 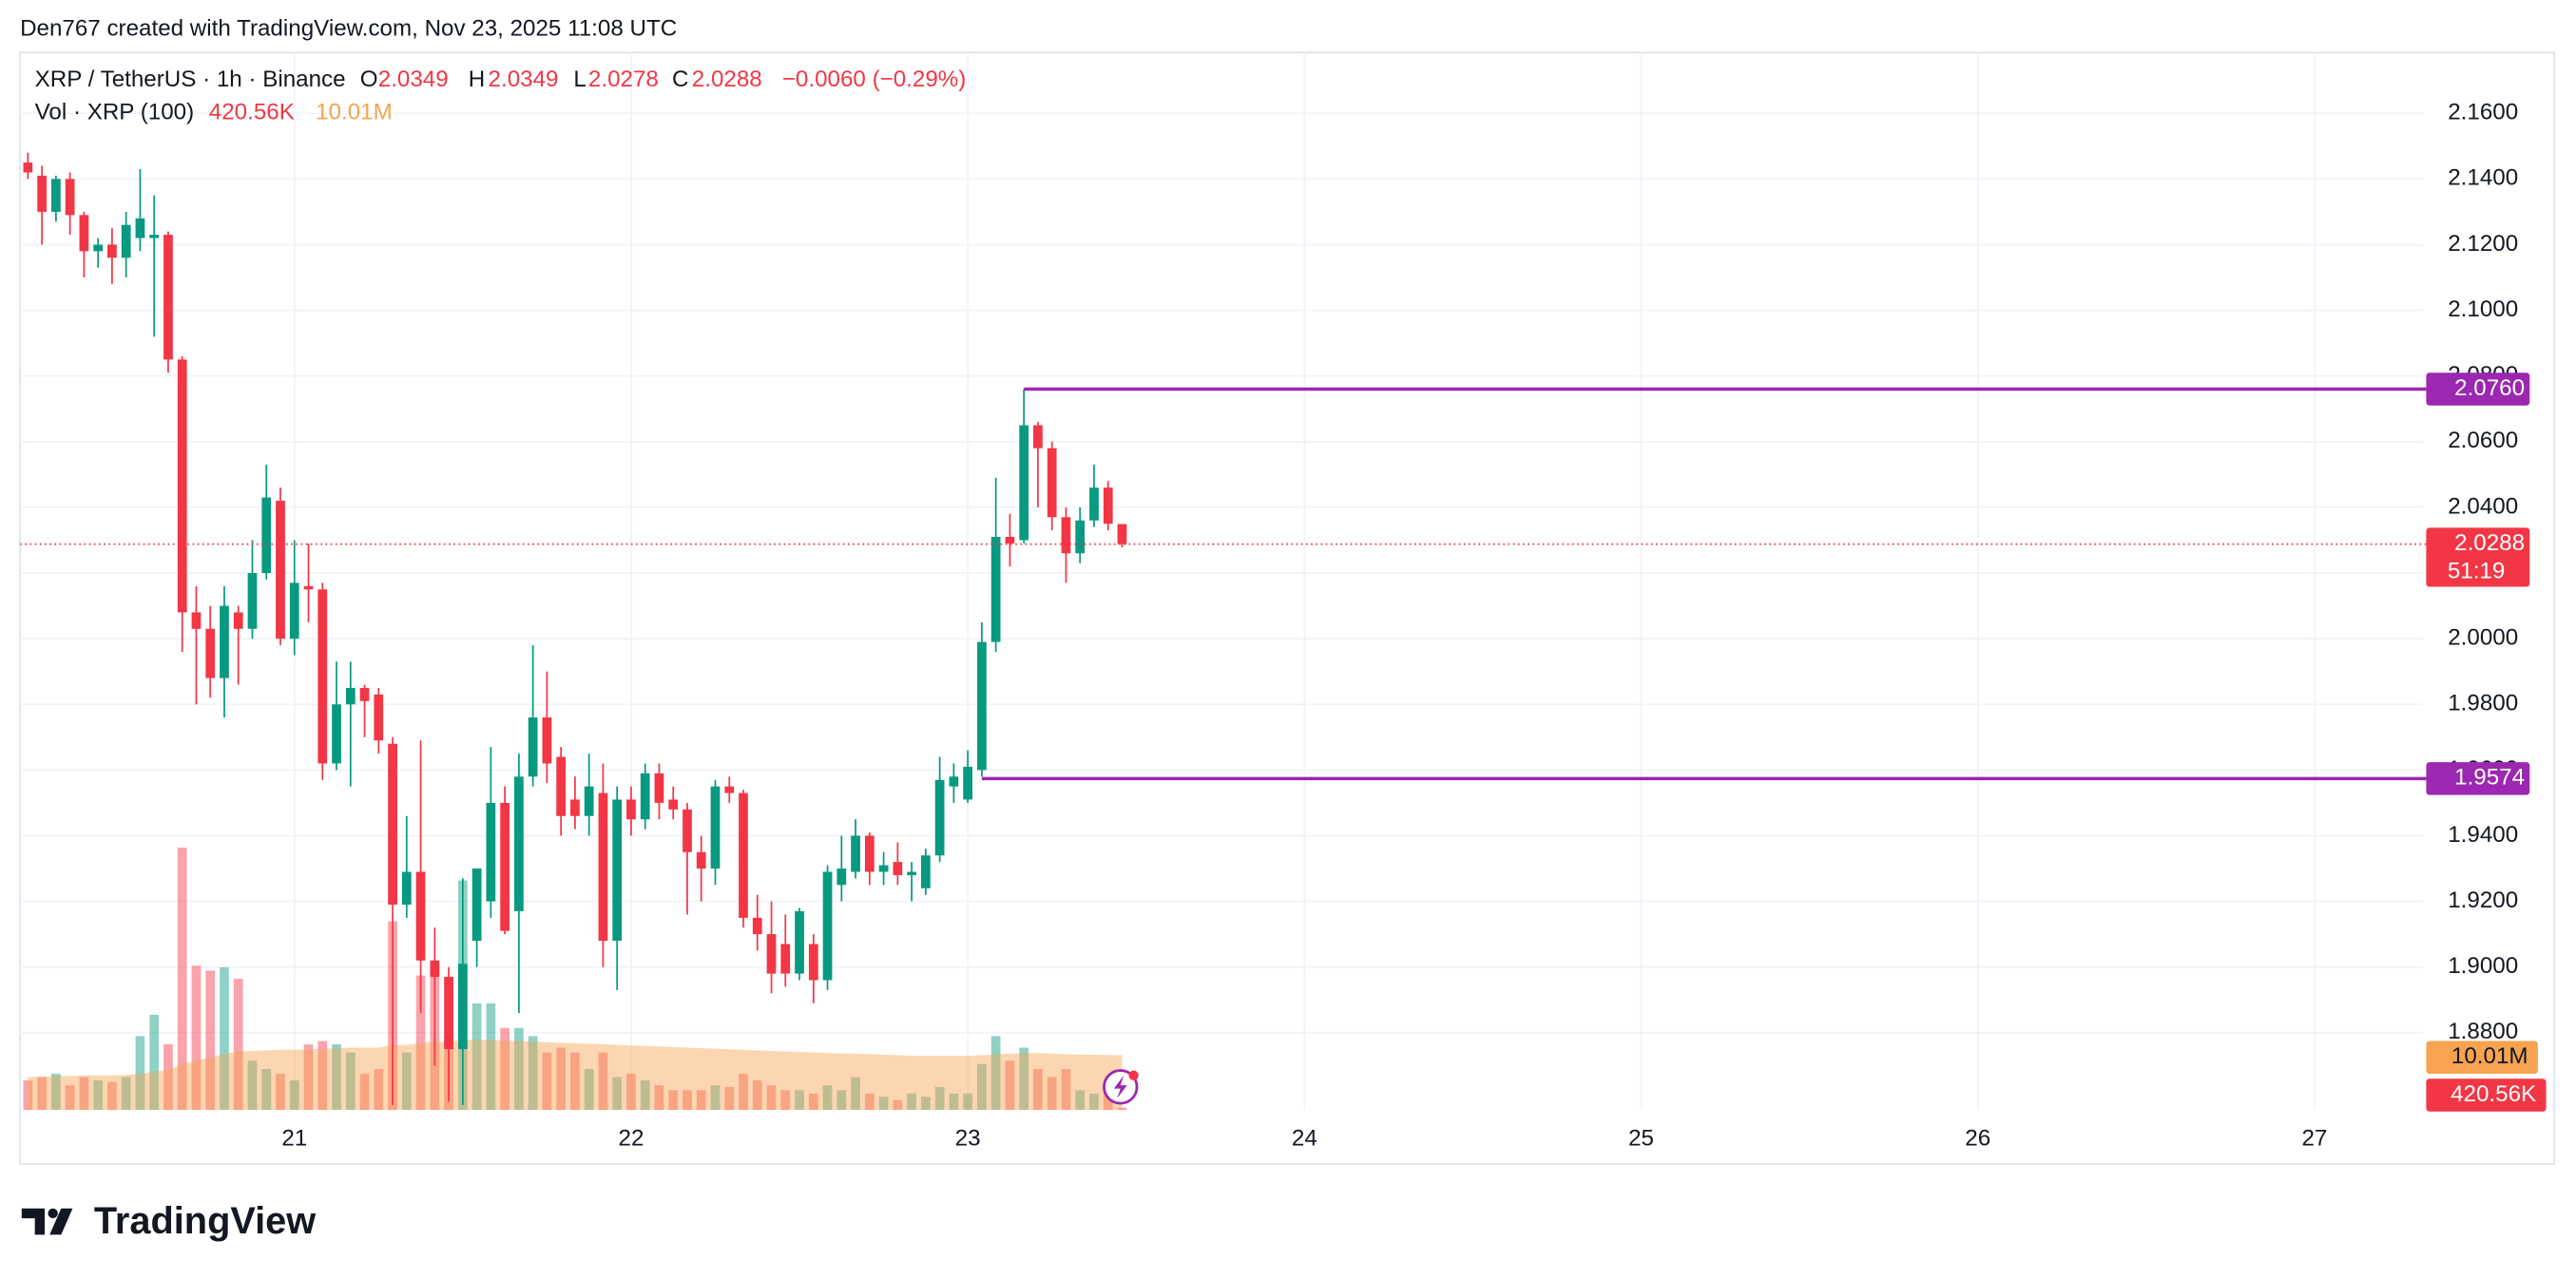 What do you see at coordinates (1641, 1139) in the screenshot?
I see `x-tick-label: 25` at bounding box center [1641, 1139].